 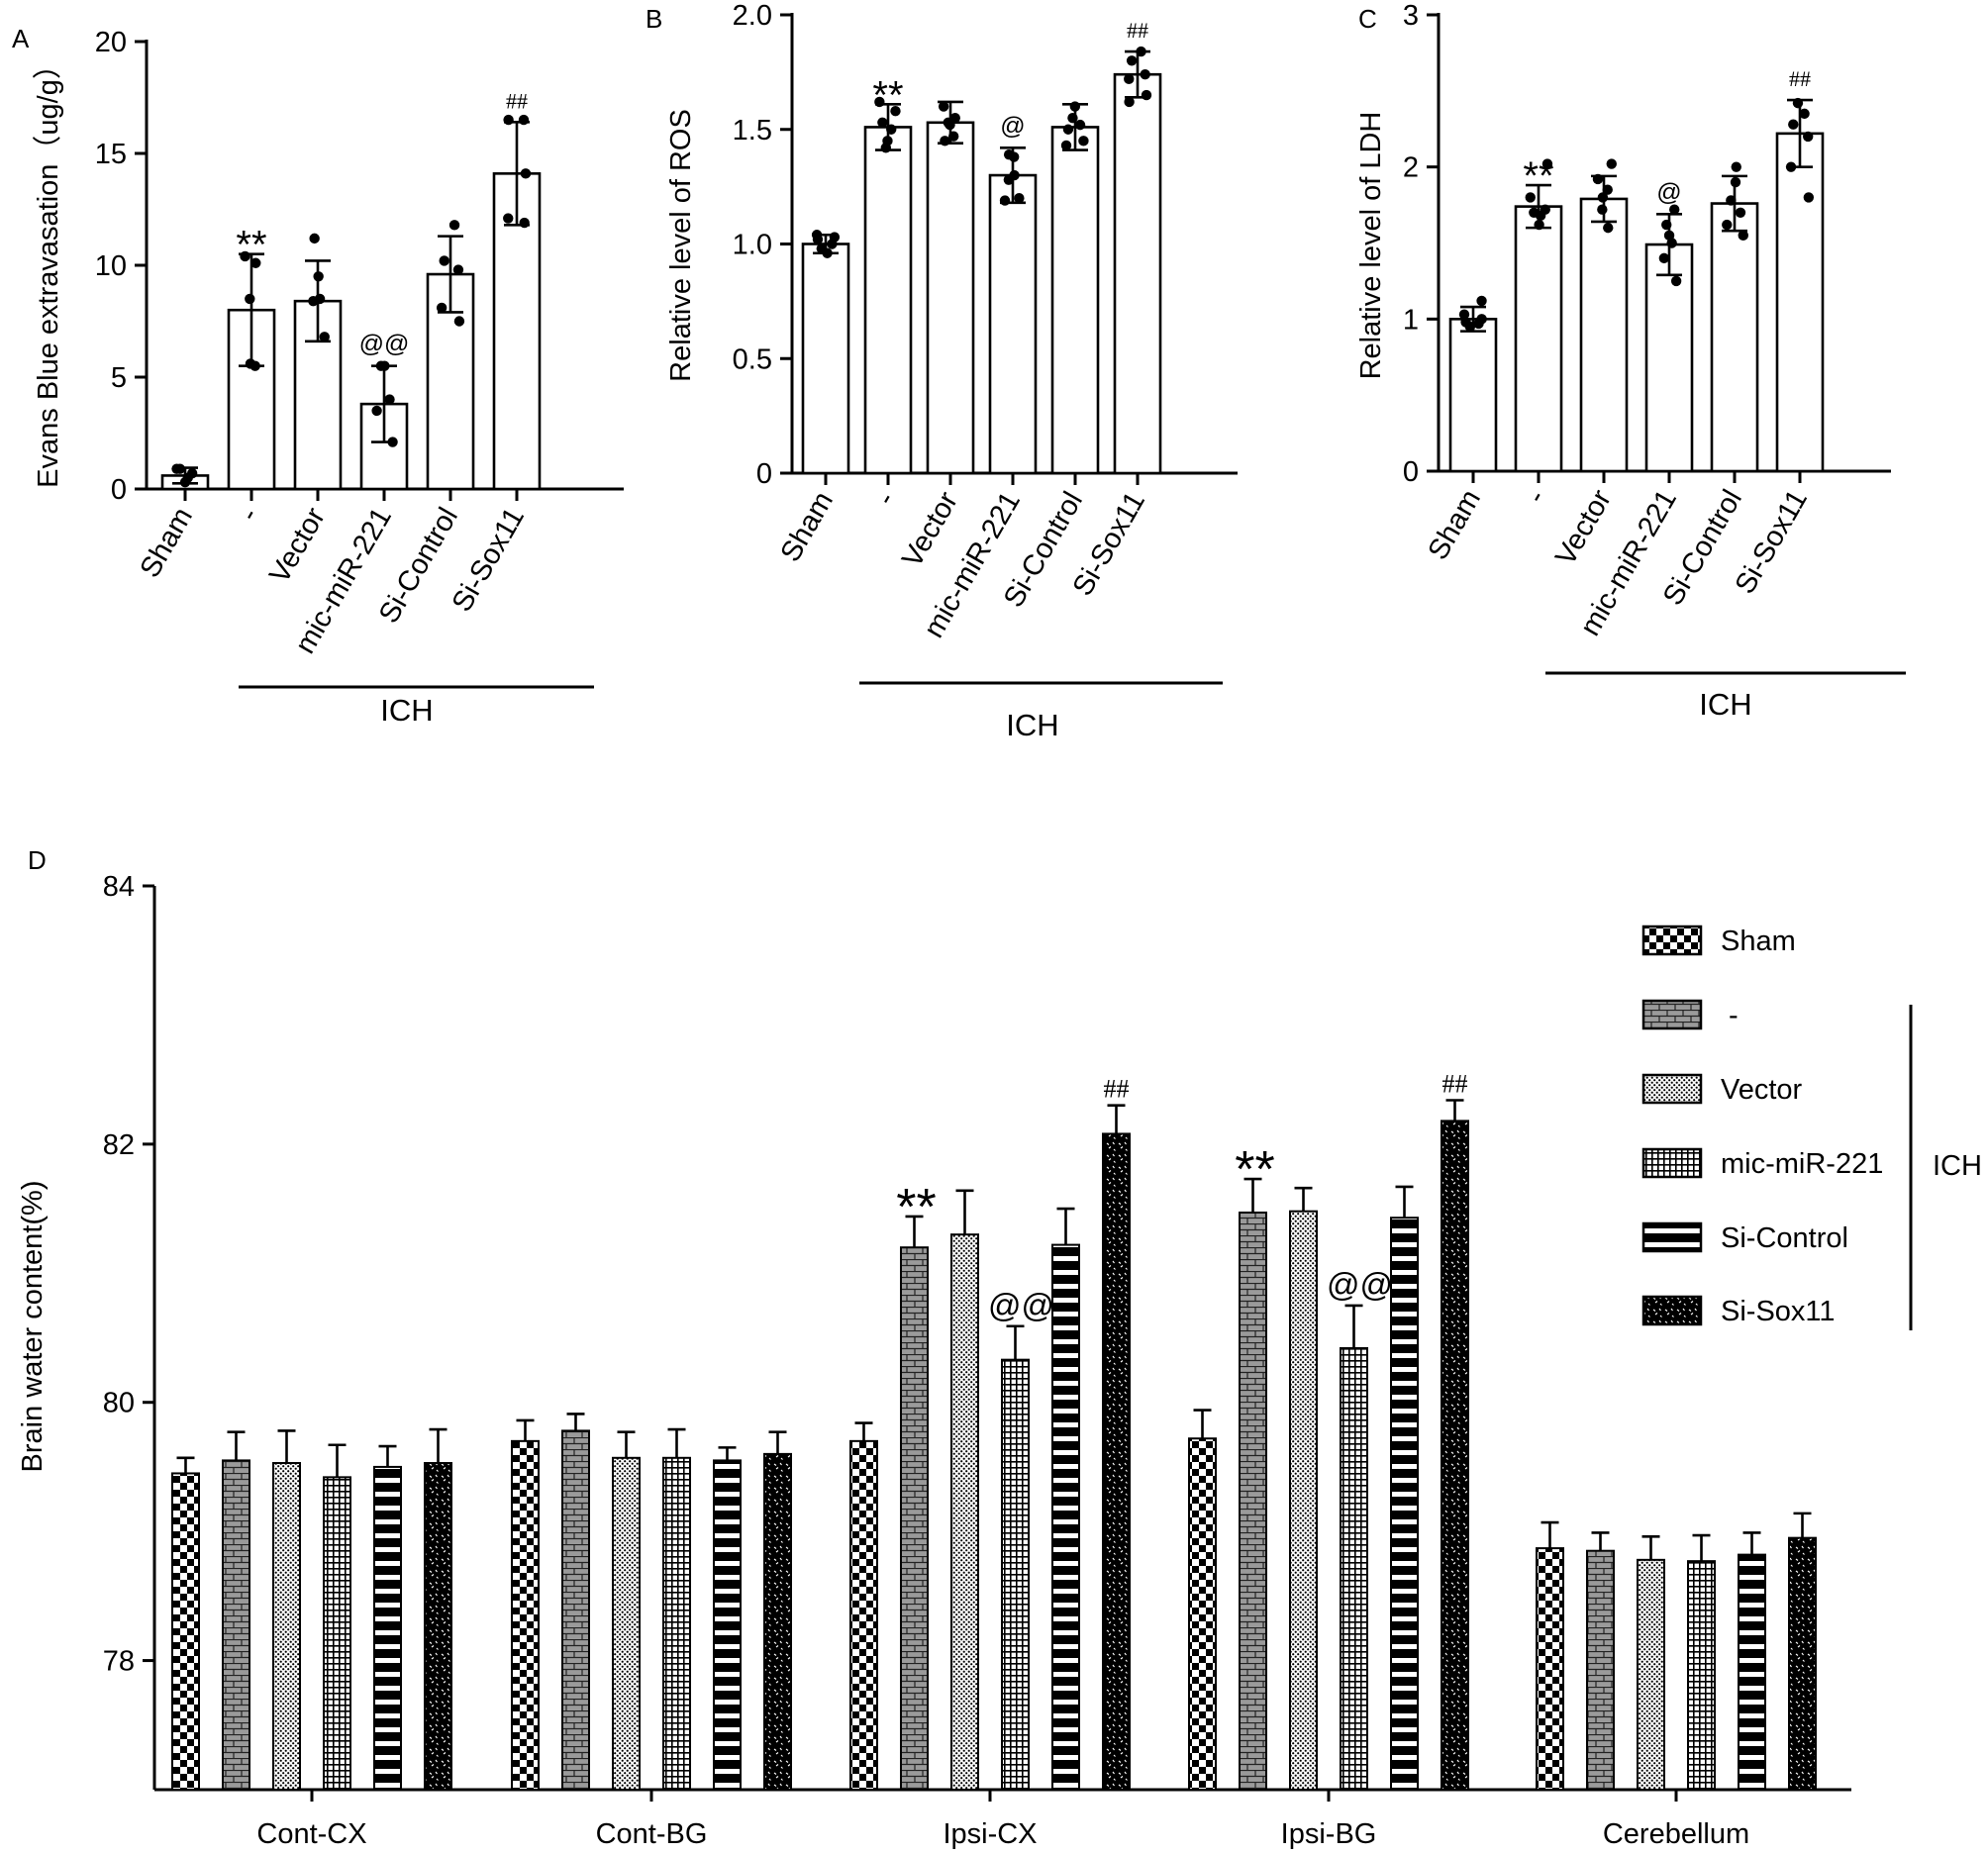 I want to click on category-label: -, so click(x=250, y=515).